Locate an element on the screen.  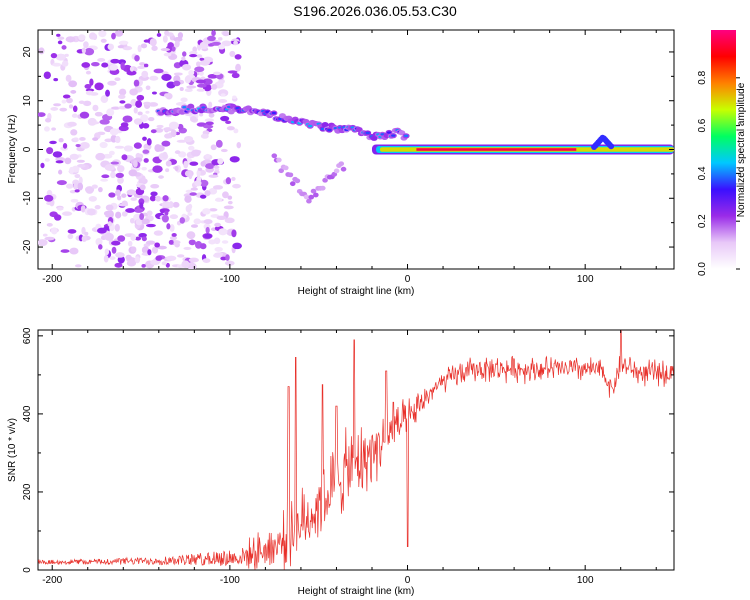
colorbar-tick-label: 0.2 is located at coordinates (702, 221).